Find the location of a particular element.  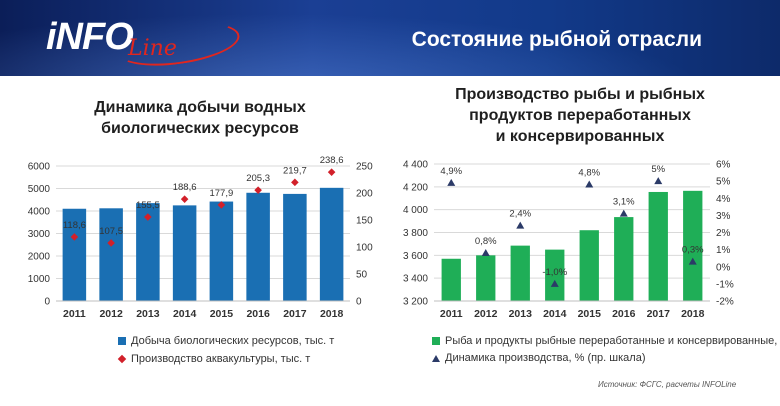

chart2-legend-marker: Динамика производства, % (пр. шкала) is located at coordinates (539, 358).